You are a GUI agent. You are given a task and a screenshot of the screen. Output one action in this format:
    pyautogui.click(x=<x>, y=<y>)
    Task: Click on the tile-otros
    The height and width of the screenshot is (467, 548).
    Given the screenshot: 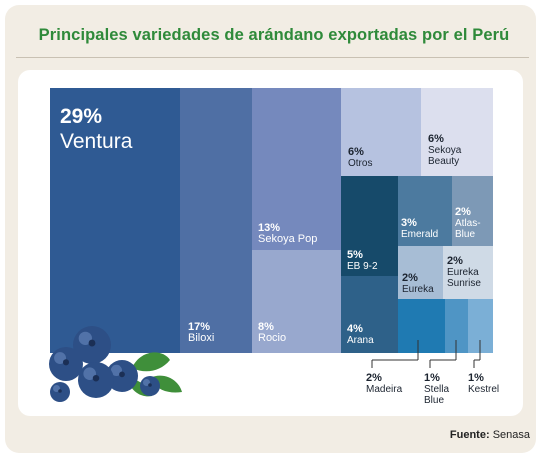 What is the action you would take?
    pyautogui.click(x=381, y=132)
    